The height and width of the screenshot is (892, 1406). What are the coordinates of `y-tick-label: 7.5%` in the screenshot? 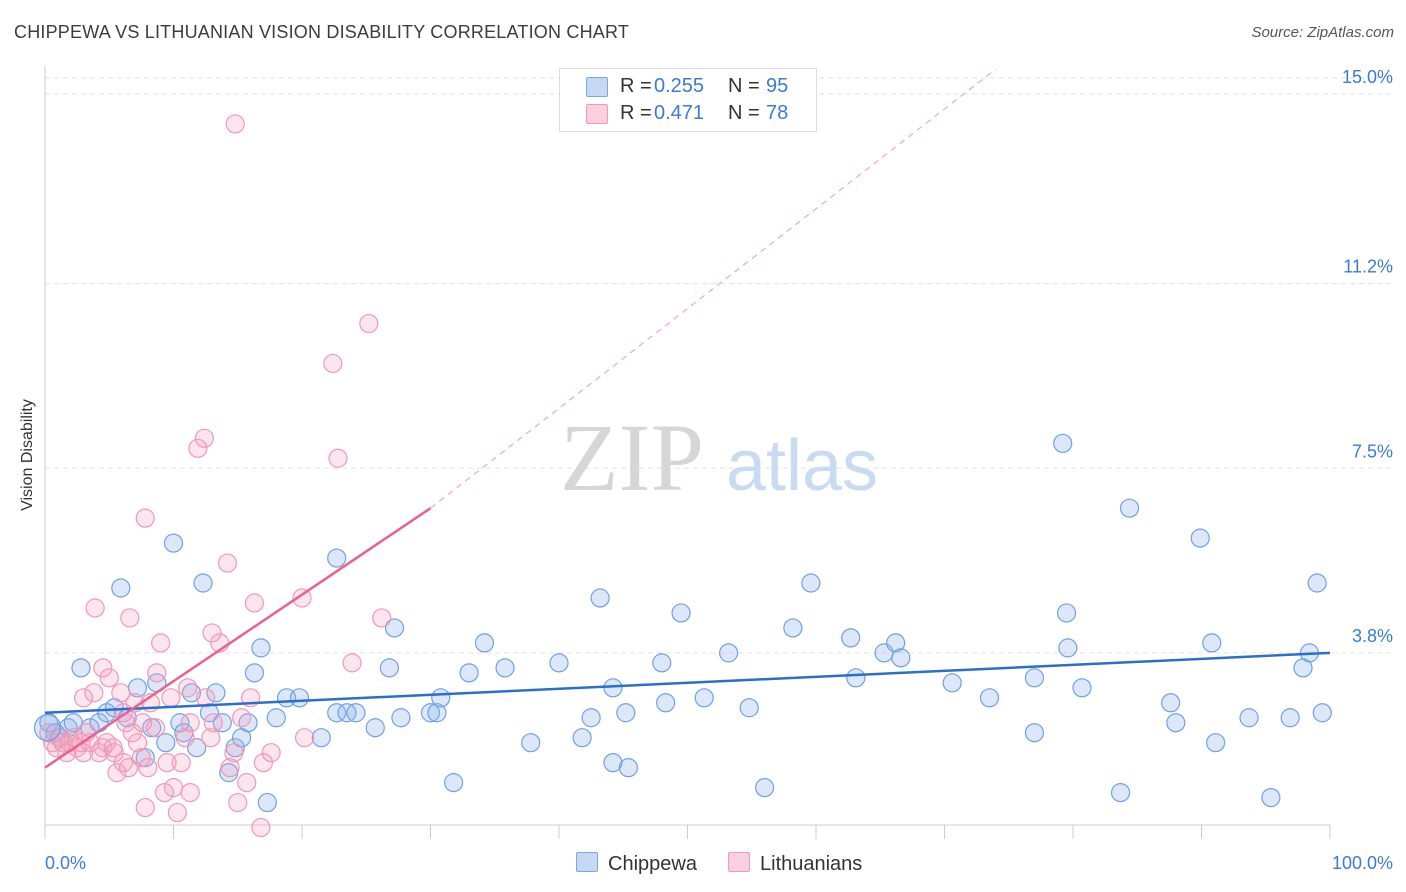 It's located at (1372, 451).